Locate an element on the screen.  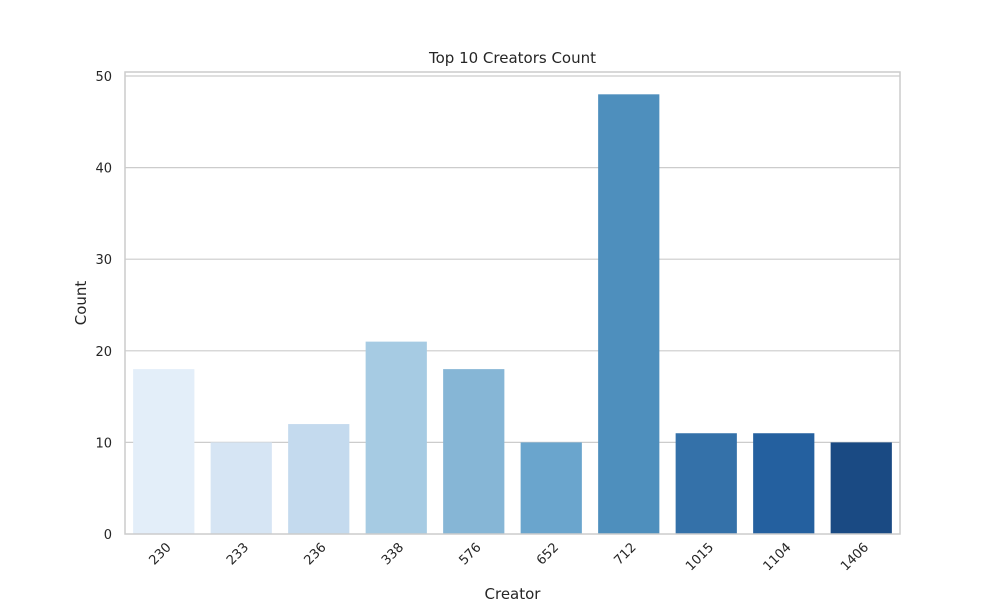
x-tick-label: 233 is located at coordinates (238, 554).